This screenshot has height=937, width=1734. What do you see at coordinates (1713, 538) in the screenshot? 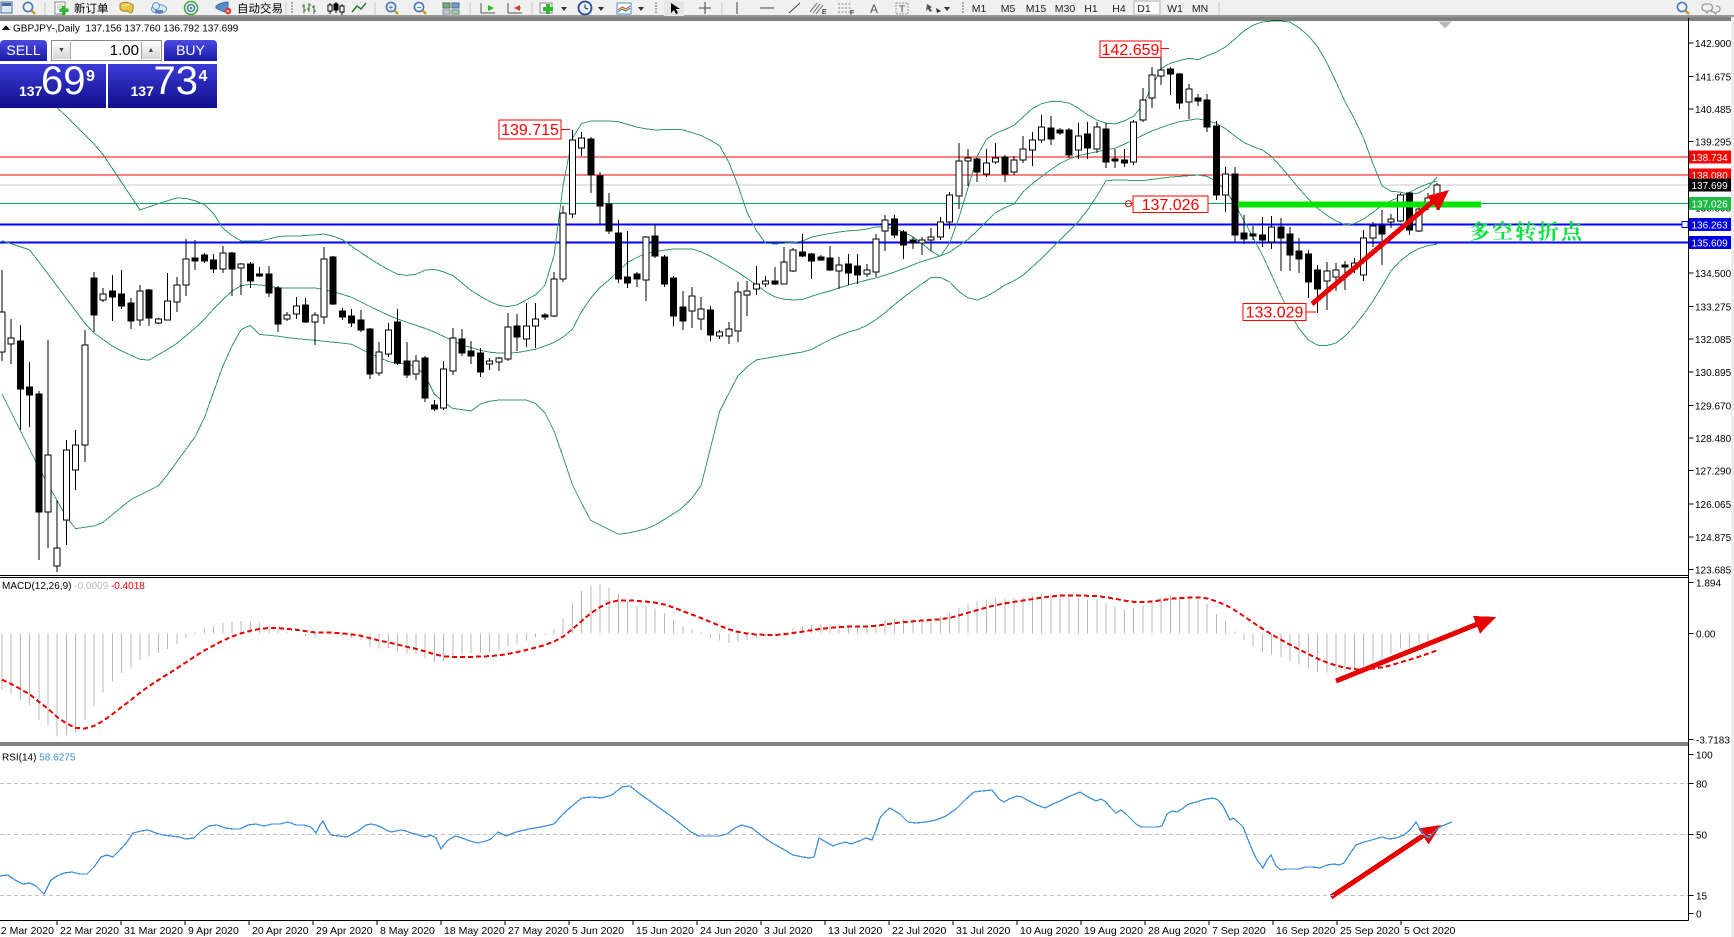
I see `svg-text: 124.875` at bounding box center [1713, 538].